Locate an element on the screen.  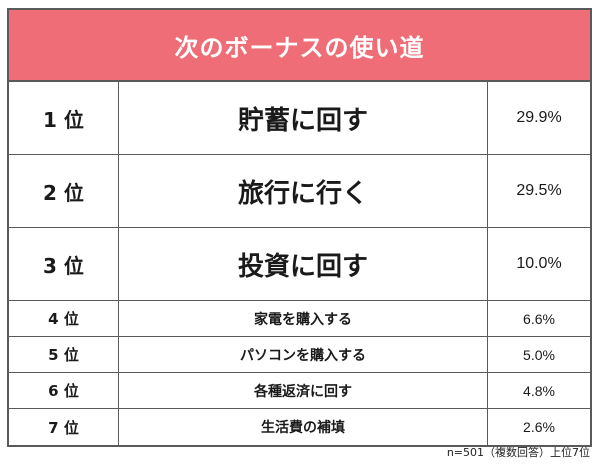
item-cell: 生活費の補填 is located at coordinates (303, 427).